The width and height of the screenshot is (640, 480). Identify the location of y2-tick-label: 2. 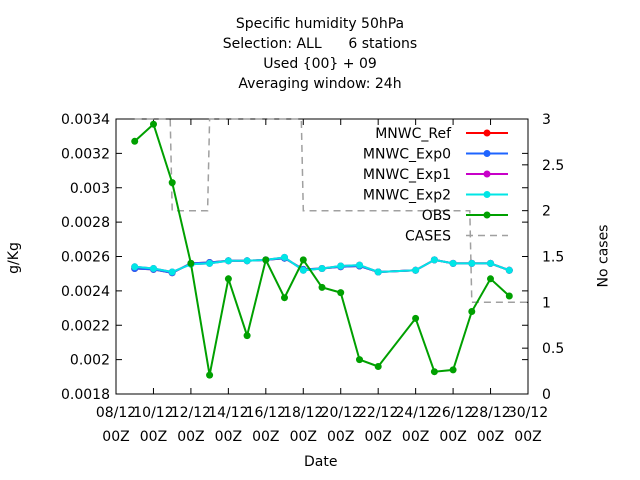
(546, 212).